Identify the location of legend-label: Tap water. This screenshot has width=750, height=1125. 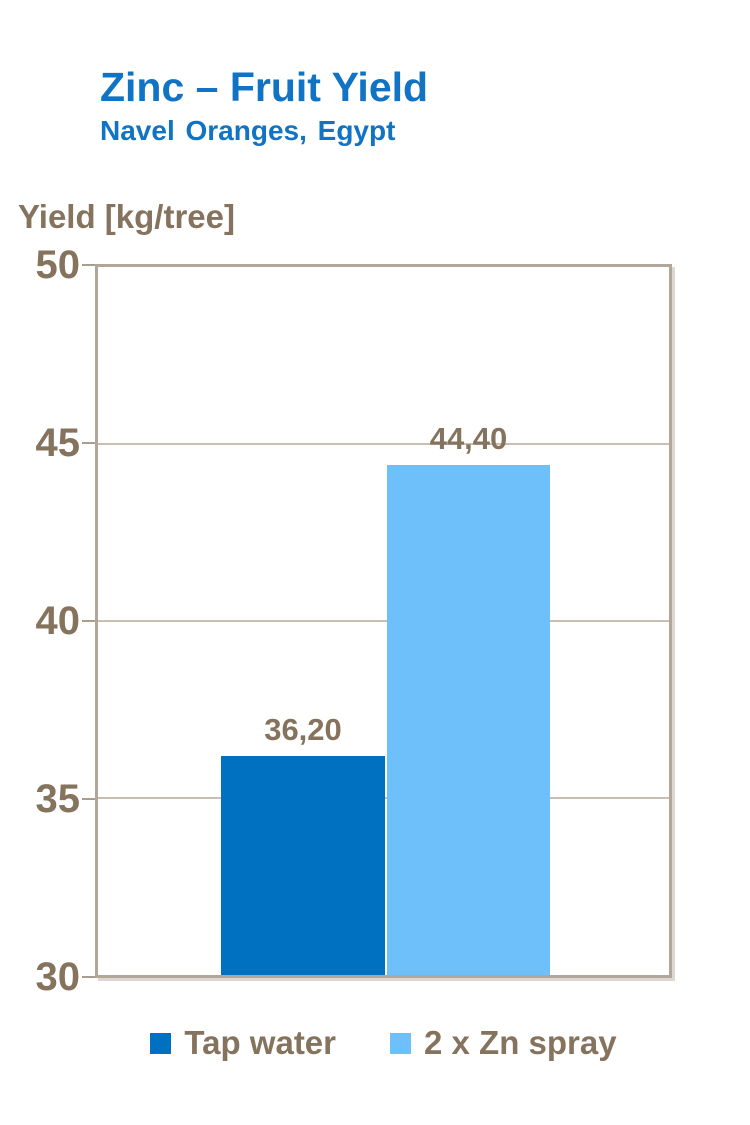
(260, 1042).